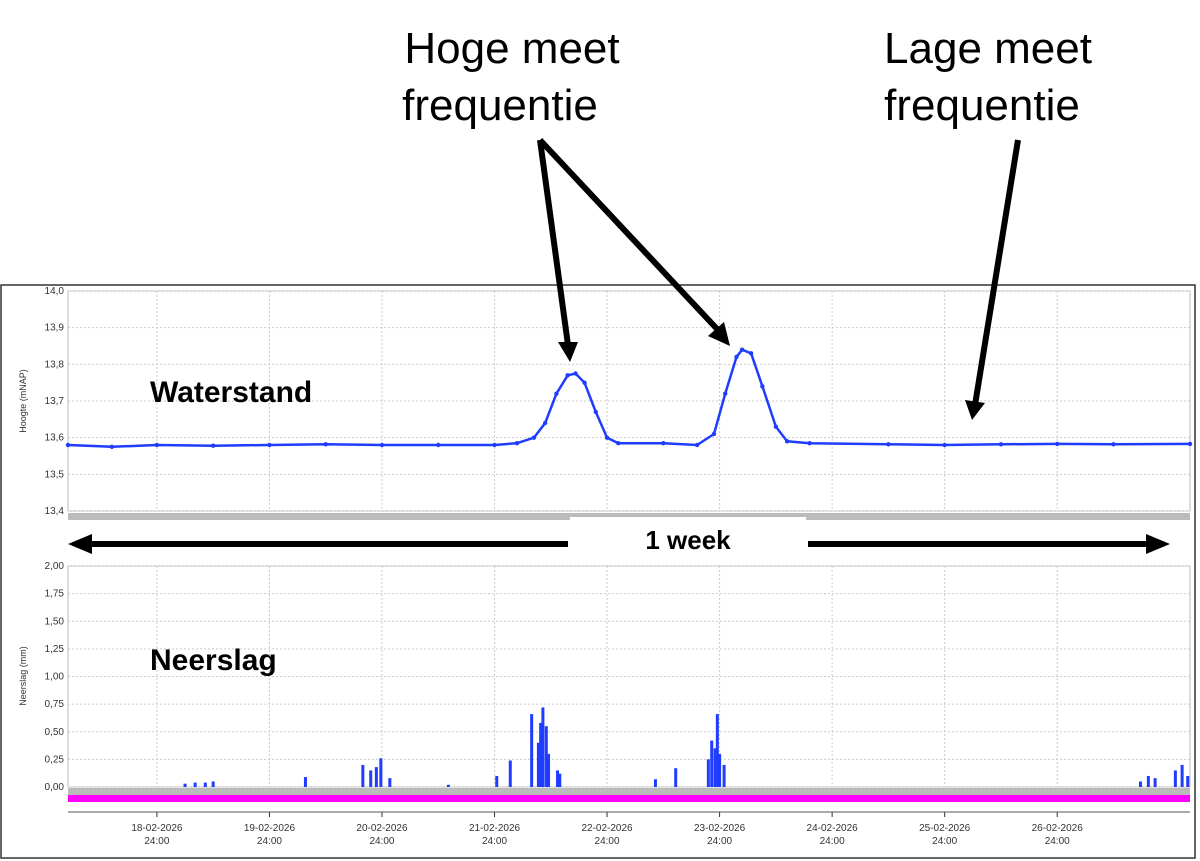 This screenshot has height=861, width=1200. I want to click on x-tick-label: 19-02-2026, so click(270, 828).